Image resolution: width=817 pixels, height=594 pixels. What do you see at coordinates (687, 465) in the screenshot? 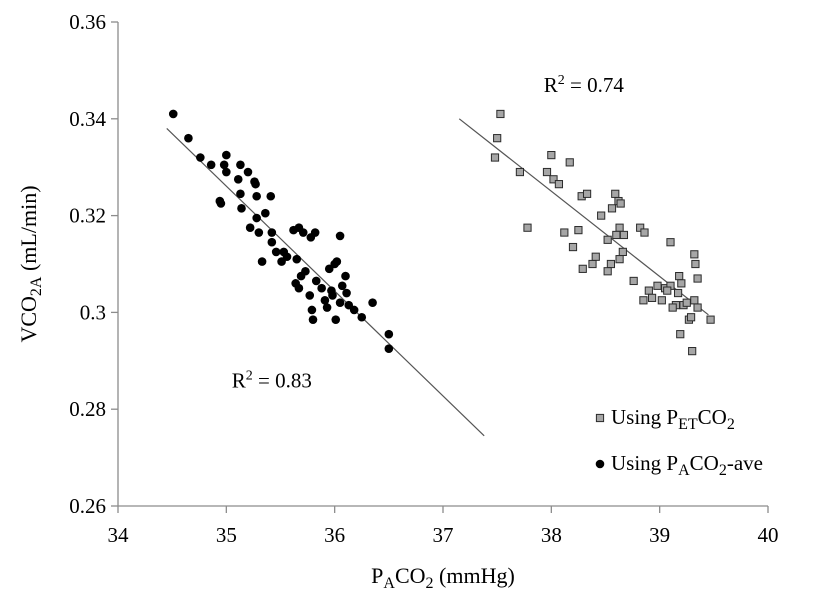
I see `legend-label: Using PACO2-ave` at bounding box center [687, 465].